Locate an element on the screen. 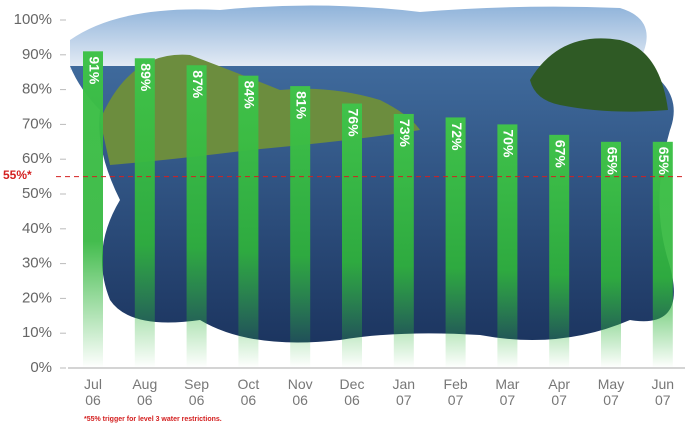 The image size is (685, 432). y-tick-label: 50% is located at coordinates (37, 193).